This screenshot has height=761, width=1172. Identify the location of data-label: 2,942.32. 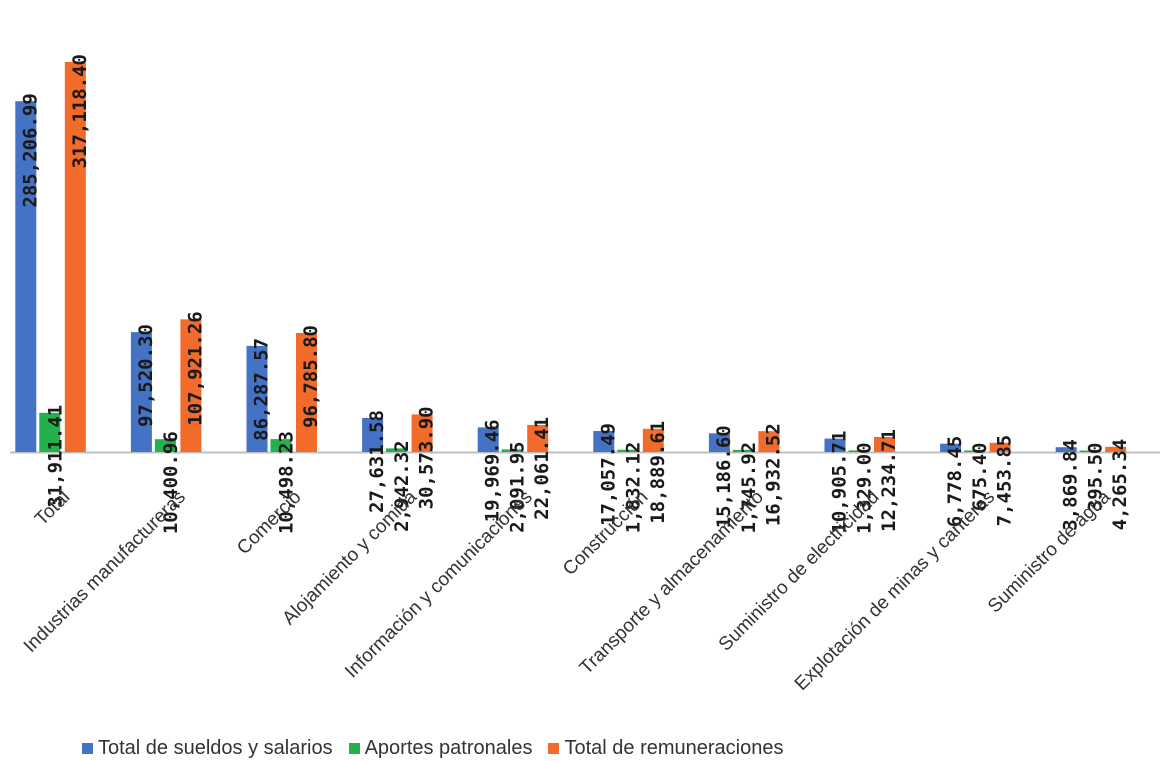
(402, 486).